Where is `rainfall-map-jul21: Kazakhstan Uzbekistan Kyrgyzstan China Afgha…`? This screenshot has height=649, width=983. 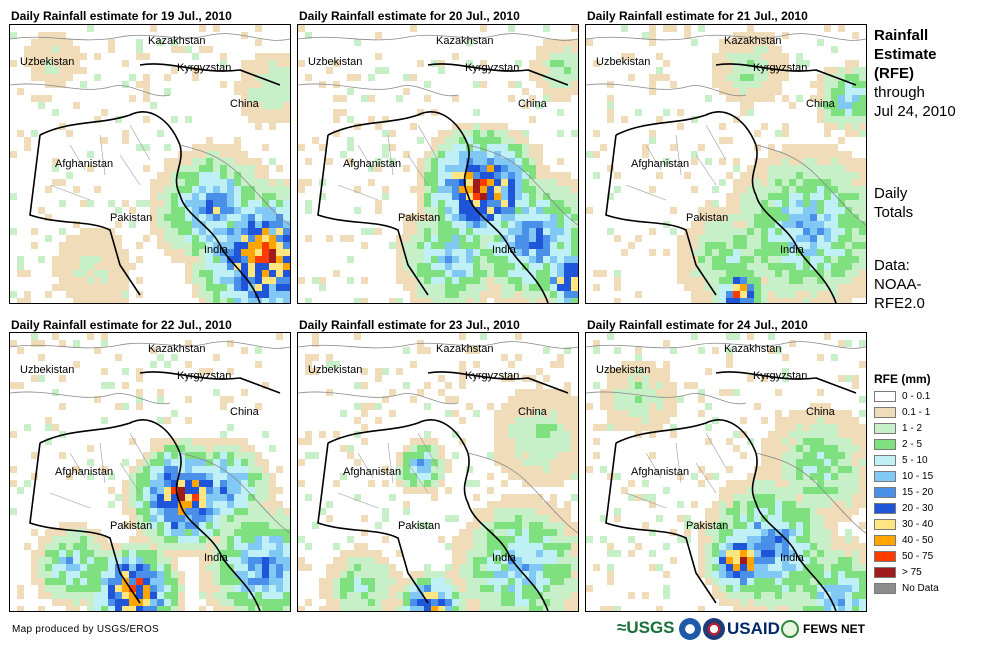 rainfall-map-jul21: Kazakhstan Uzbekistan Kyrgyzstan China Afgha… is located at coordinates (726, 164).